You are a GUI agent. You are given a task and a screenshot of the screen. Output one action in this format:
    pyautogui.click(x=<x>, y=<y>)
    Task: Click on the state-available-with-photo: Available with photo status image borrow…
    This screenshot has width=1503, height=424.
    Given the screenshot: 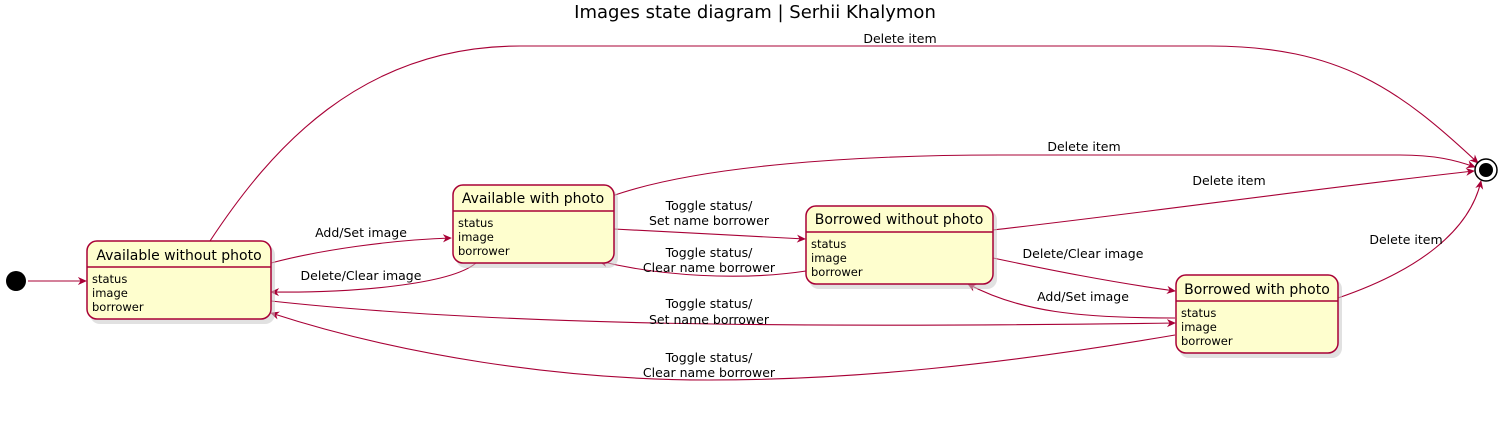 What is the action you would take?
    pyautogui.click(x=535, y=226)
    